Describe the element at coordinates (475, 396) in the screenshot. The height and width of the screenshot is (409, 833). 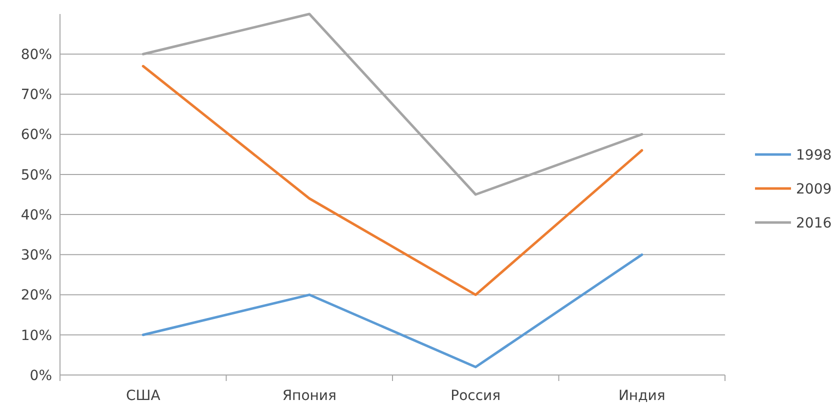
I see `x-tick-label: Россия` at that location.